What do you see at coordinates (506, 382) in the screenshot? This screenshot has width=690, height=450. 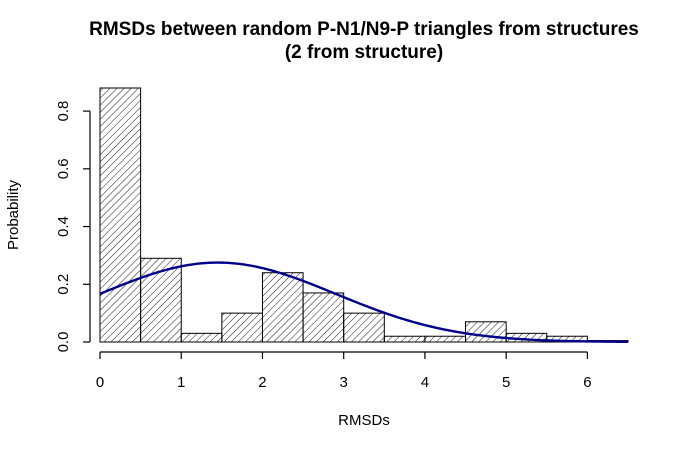 I see `x-tick-label: 5` at bounding box center [506, 382].